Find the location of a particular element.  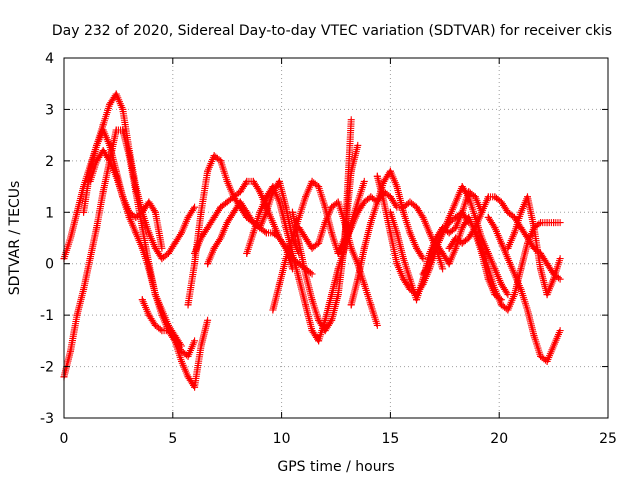

series-arc1 is located at coordinates (129, 176).